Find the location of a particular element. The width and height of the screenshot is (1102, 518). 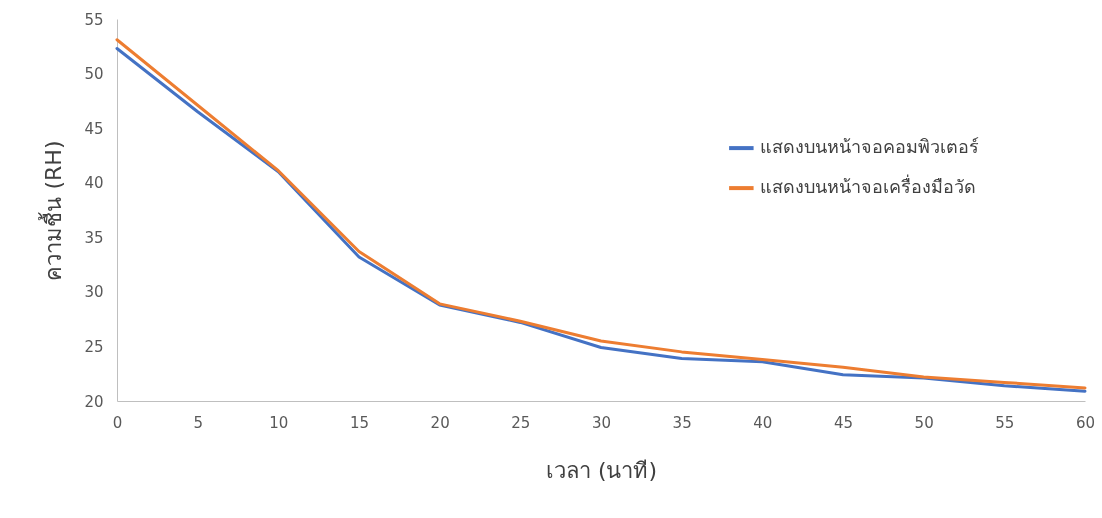

y-tick-label: 45 is located at coordinates (94, 128).